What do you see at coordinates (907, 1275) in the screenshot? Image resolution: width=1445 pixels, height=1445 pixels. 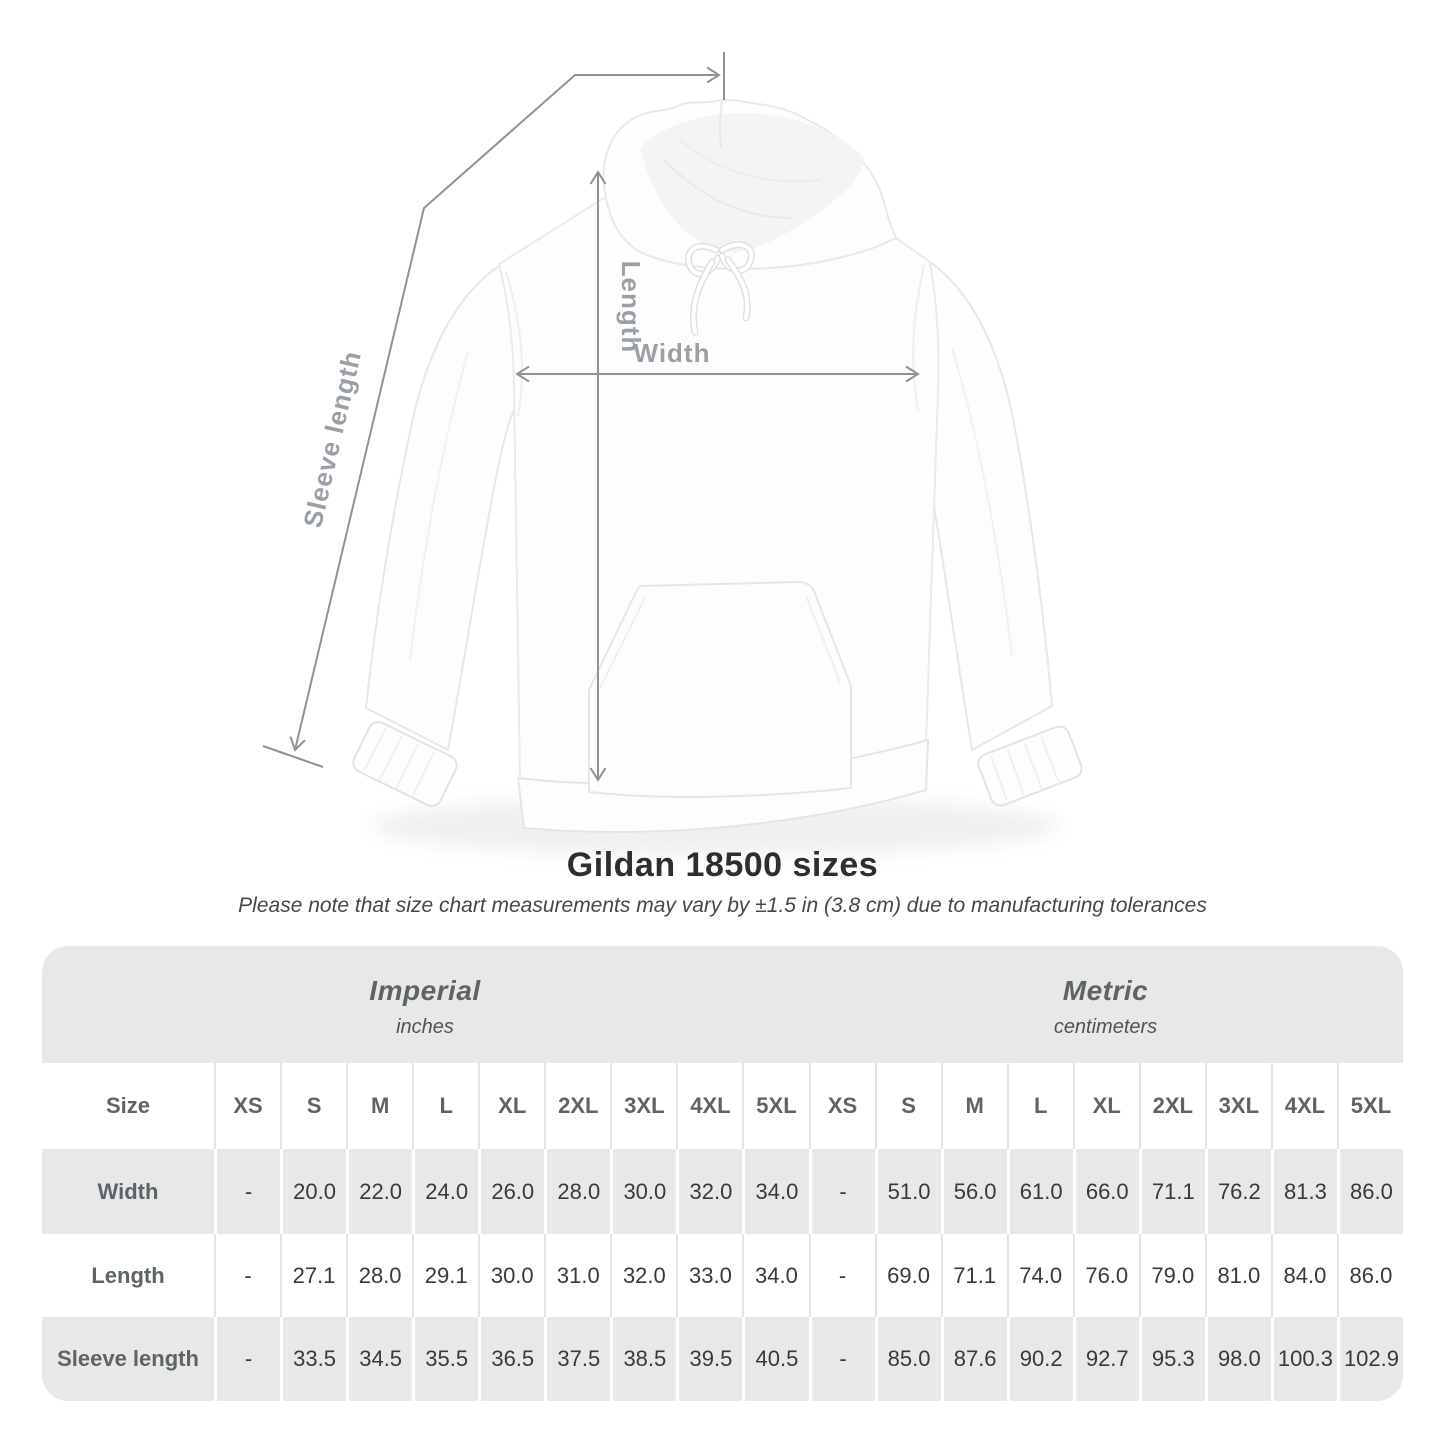 I see `cell-length-metric-S: 69.0` at bounding box center [907, 1275].